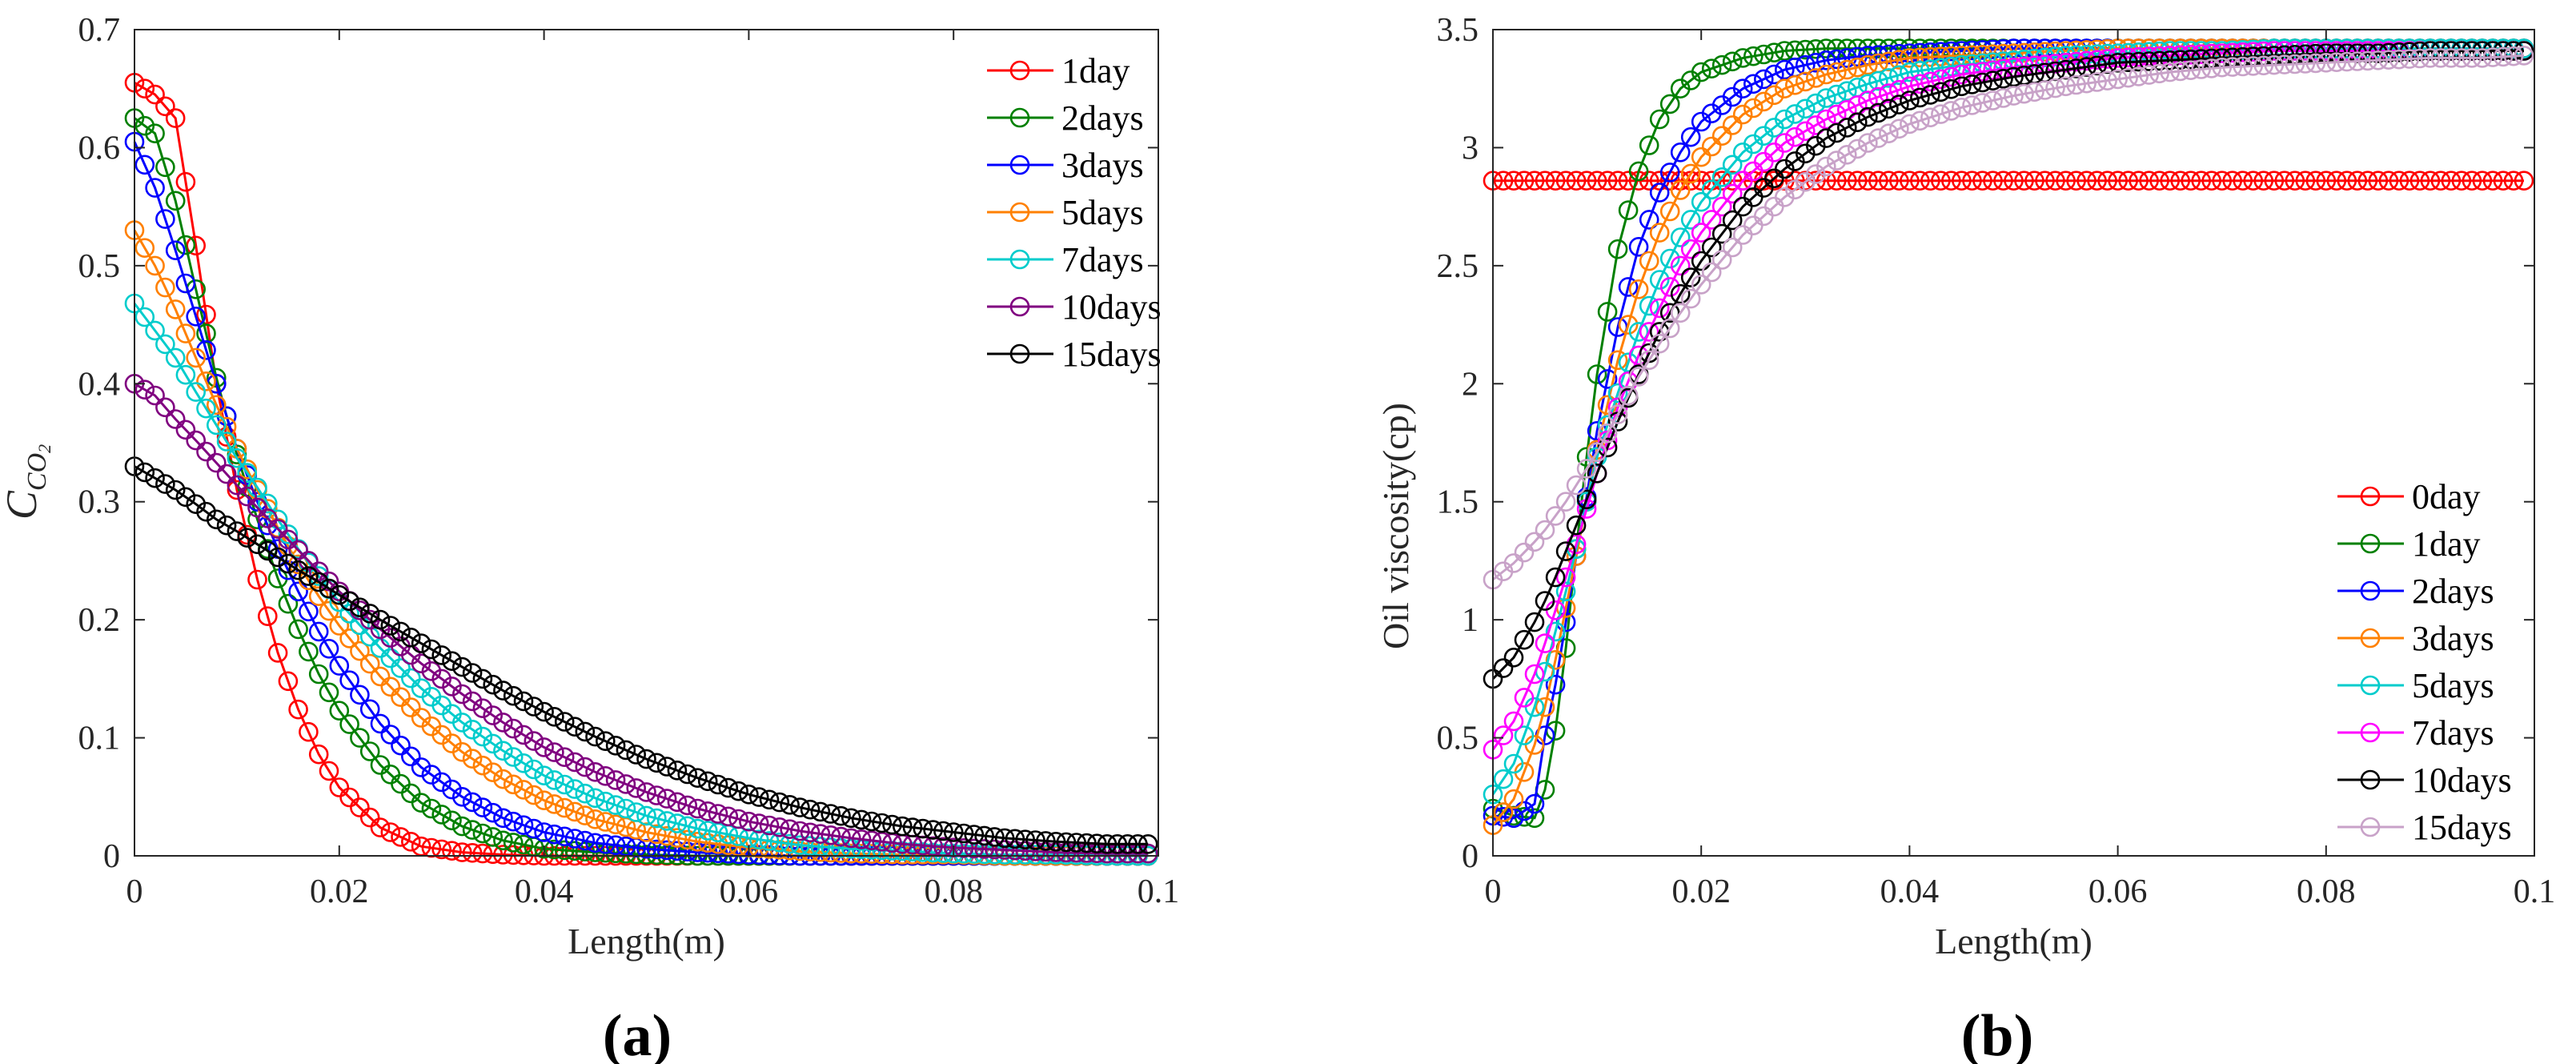 The height and width of the screenshot is (1064, 2576). Describe the element at coordinates (1074, 354) in the screenshot. I see `legend-item-15days: 15days` at that location.